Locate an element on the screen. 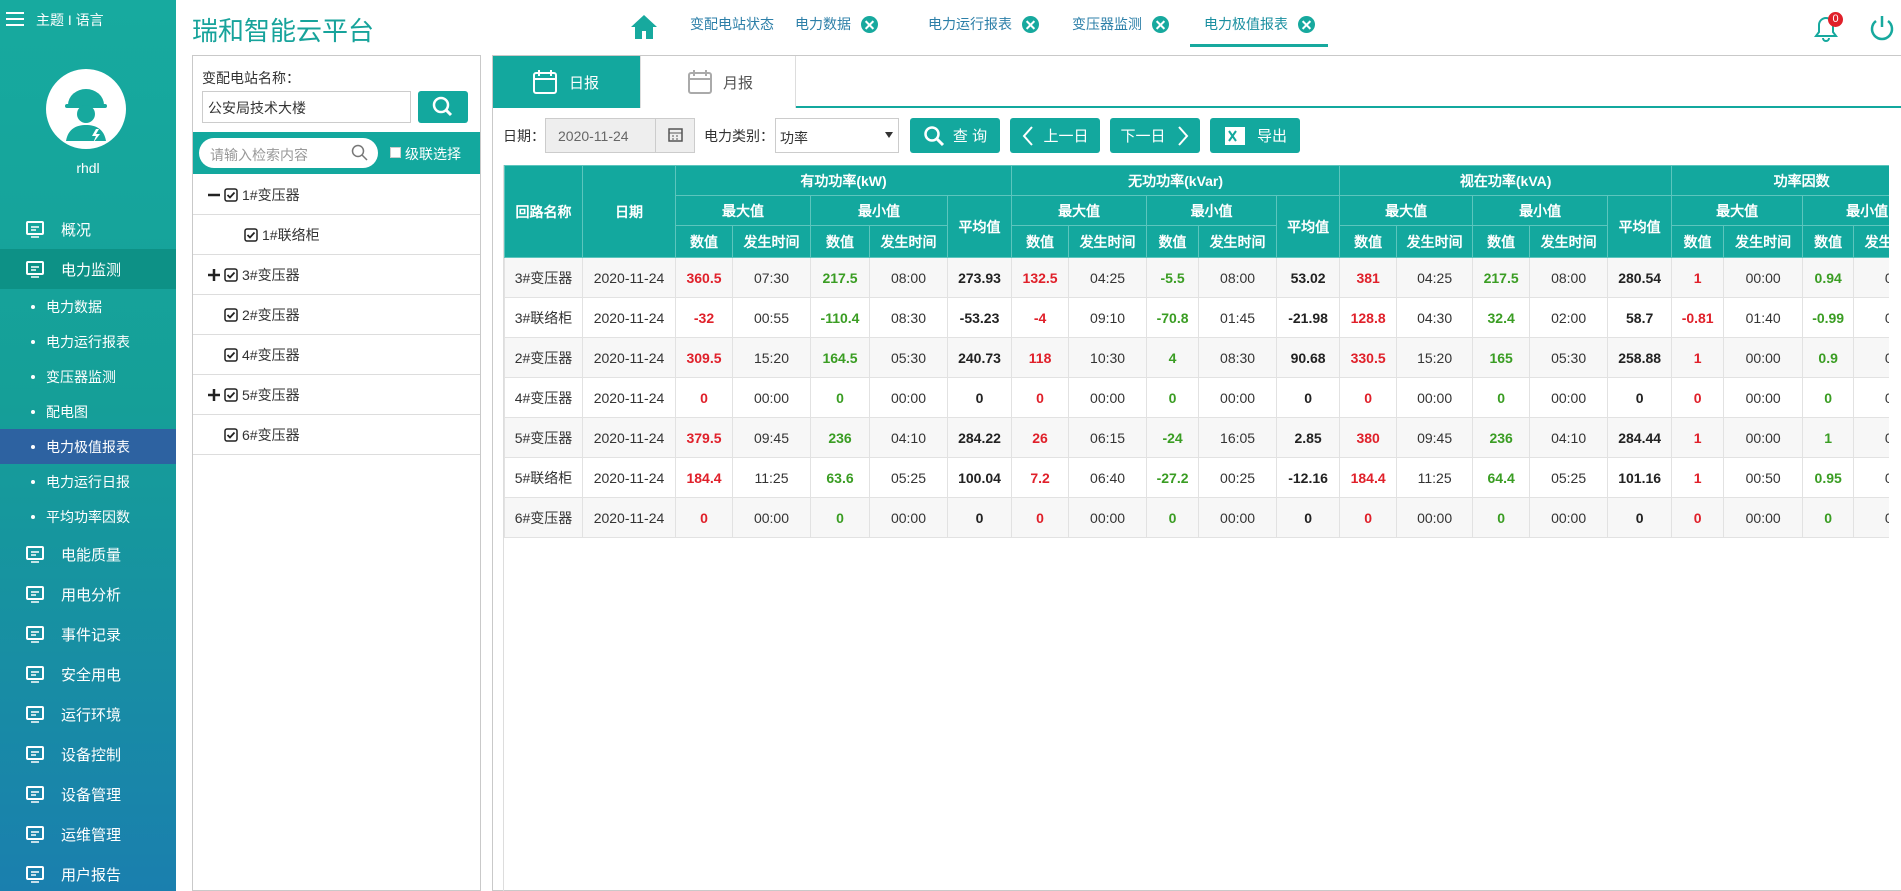 This screenshot has width=1901, height=891. tree-row: 1#联络柜 is located at coordinates (336, 235).